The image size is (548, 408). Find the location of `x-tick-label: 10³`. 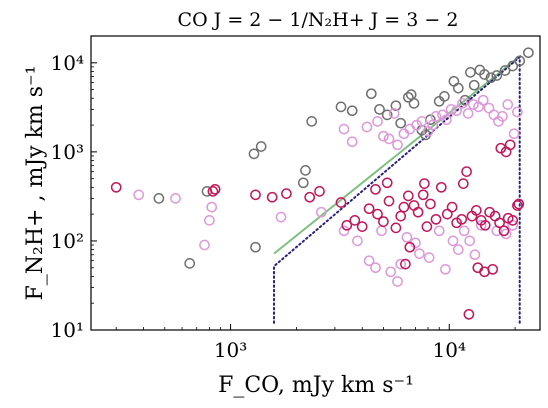

x-tick-label: 10³ is located at coordinates (230, 350).